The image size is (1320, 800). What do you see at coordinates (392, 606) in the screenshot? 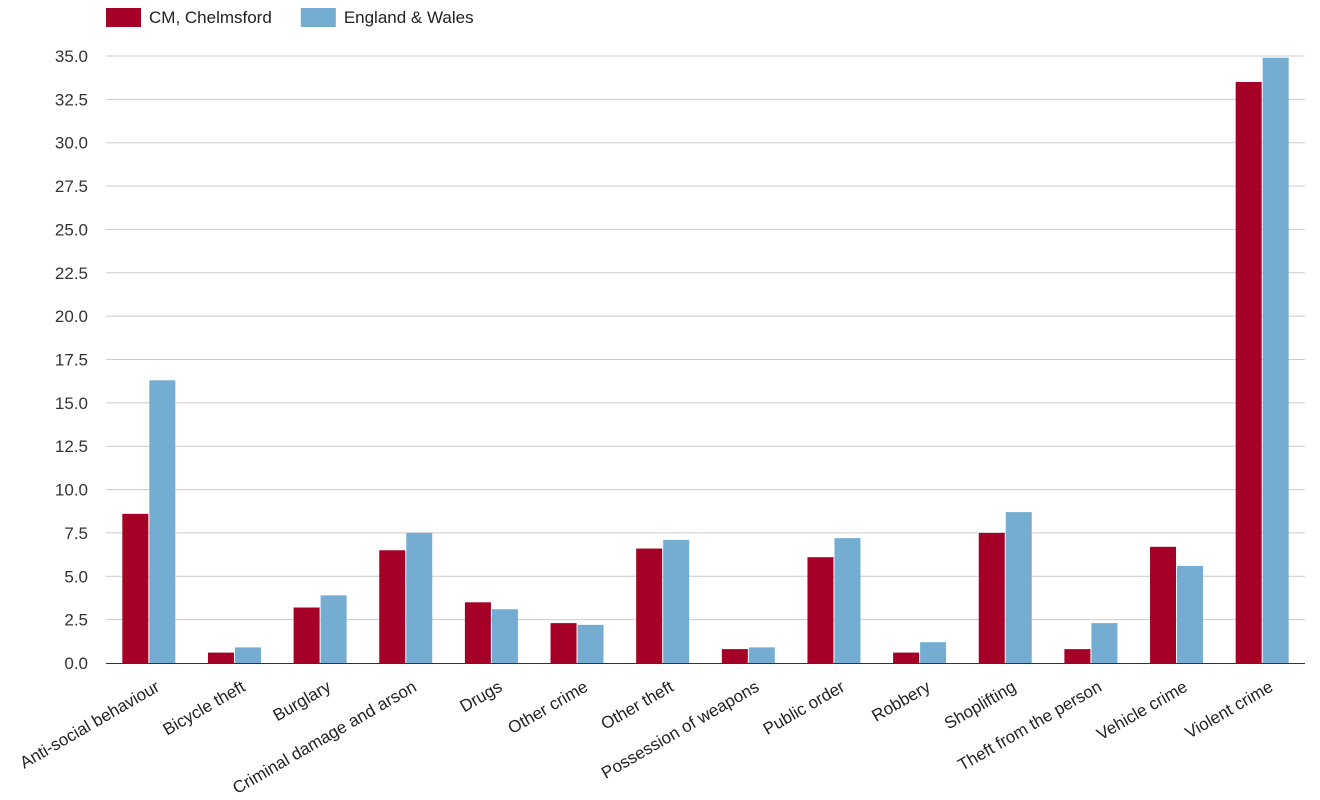
I see `bar-criminal-damage-and-arson-cm-chelmsford` at bounding box center [392, 606].